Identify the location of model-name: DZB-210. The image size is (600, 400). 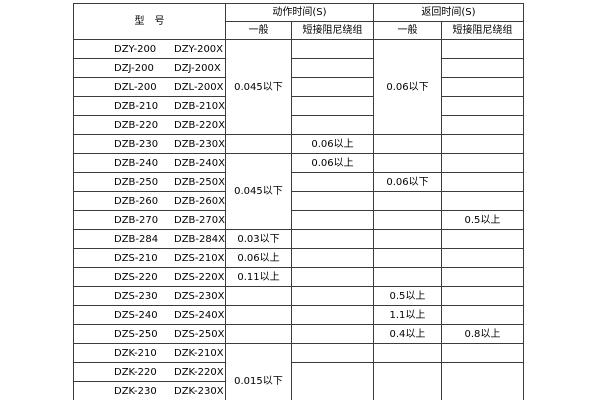
(136, 106).